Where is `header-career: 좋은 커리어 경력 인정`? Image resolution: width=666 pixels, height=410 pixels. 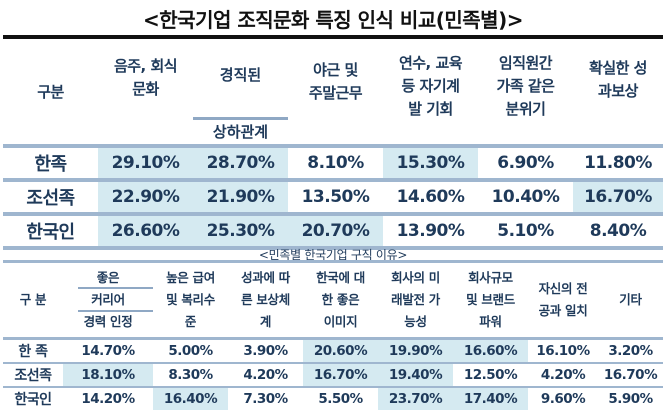
header-career: 좋은 커리어 경력 인정 is located at coordinates (108, 299).